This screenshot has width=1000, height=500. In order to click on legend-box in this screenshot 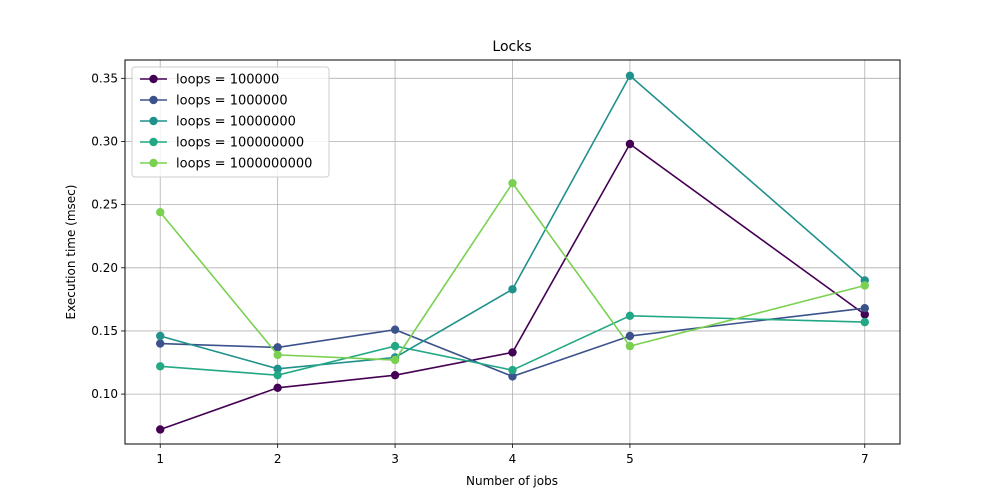, I will do `click(230, 122)`.